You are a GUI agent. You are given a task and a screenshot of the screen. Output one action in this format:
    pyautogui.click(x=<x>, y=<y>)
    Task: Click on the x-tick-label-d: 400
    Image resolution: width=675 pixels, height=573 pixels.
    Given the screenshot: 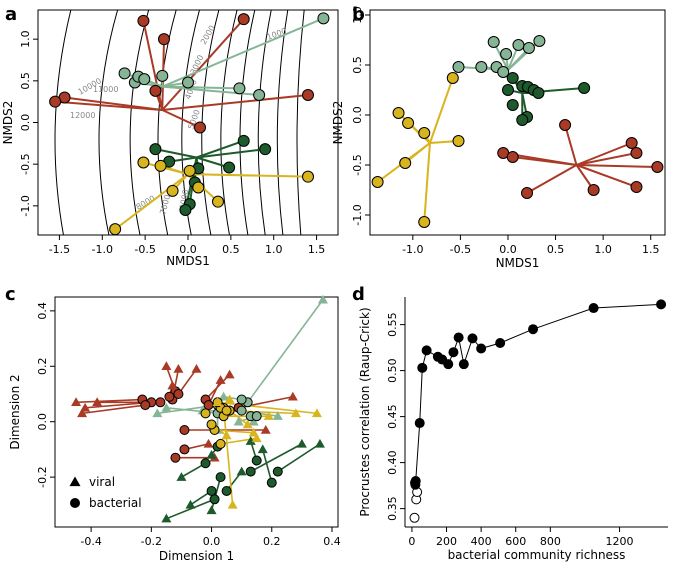 What is the action you would take?
    pyautogui.click(x=481, y=541)
    